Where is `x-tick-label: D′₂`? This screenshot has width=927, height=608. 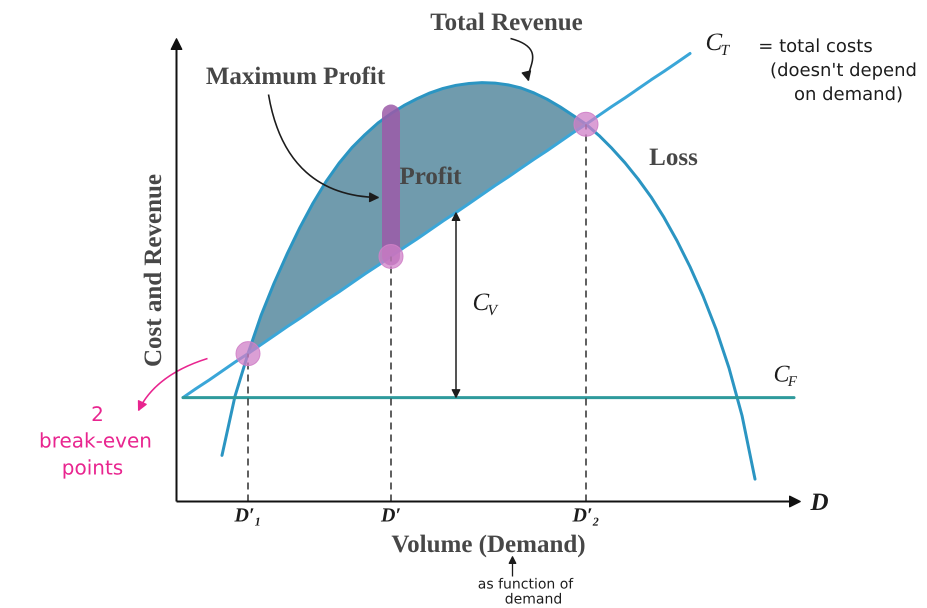 x-tick-label: D′₂ is located at coordinates (585, 515).